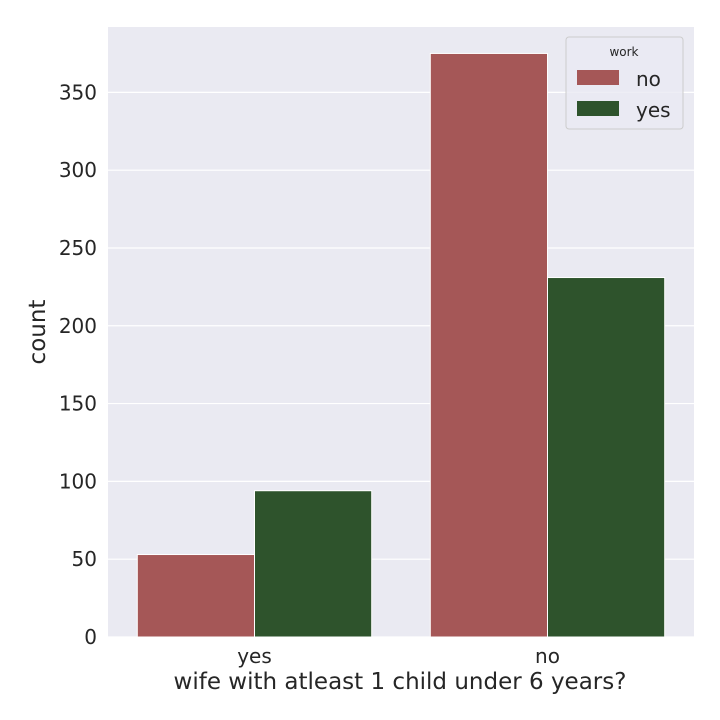 The image size is (720, 720). Describe the element at coordinates (400, 682) in the screenshot. I see `x-axis-label: wife with atleast 1 child under 6 years?` at that location.